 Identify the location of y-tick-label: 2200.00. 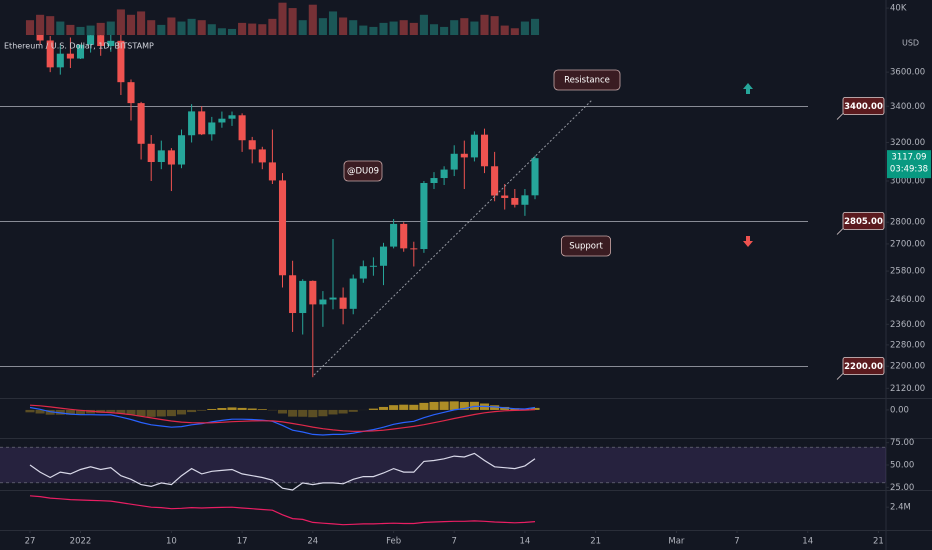
(907, 367).